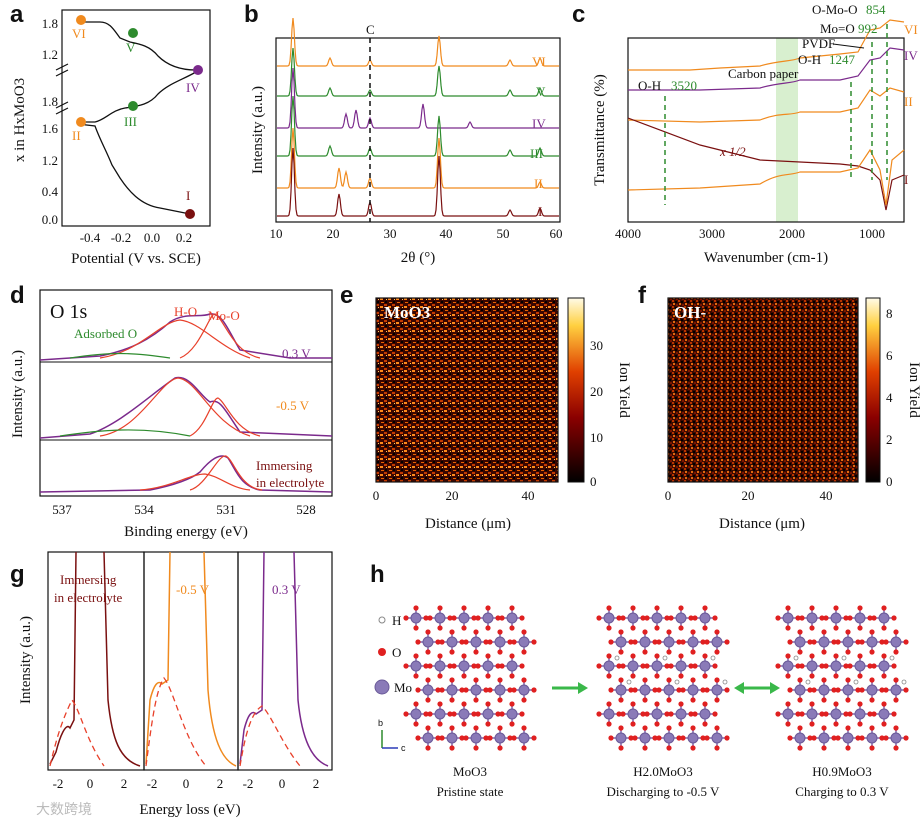 The height and width of the screenshot is (825, 924). I want to click on e-xtick-1: 20, so click(452, 495).